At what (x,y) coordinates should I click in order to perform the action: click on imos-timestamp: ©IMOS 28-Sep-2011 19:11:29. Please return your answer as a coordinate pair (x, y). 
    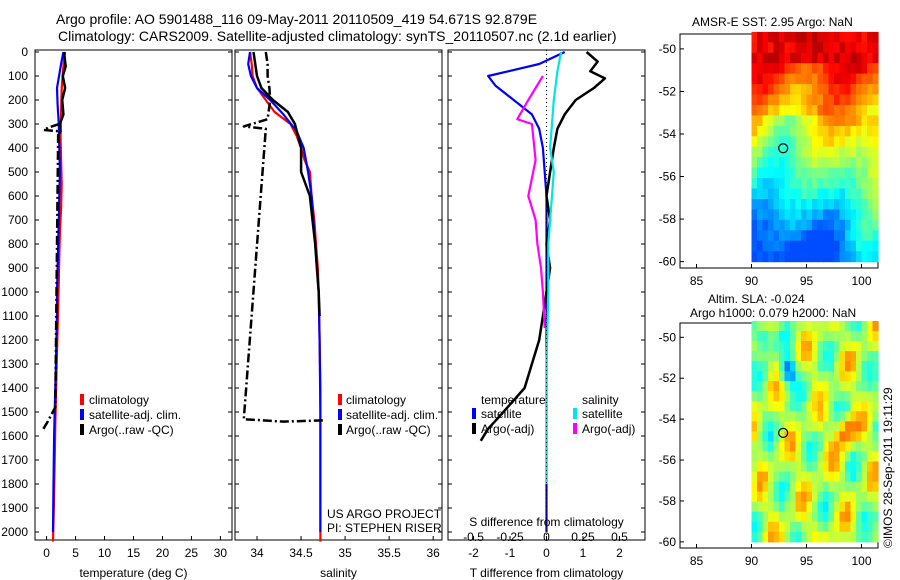
    Looking at the image, I should click on (888, 468).